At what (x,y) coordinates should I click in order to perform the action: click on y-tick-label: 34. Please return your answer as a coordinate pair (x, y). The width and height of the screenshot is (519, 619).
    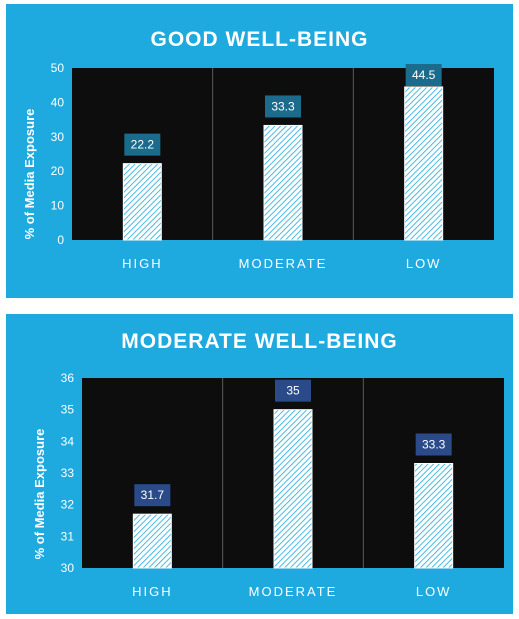
    Looking at the image, I should click on (68, 441).